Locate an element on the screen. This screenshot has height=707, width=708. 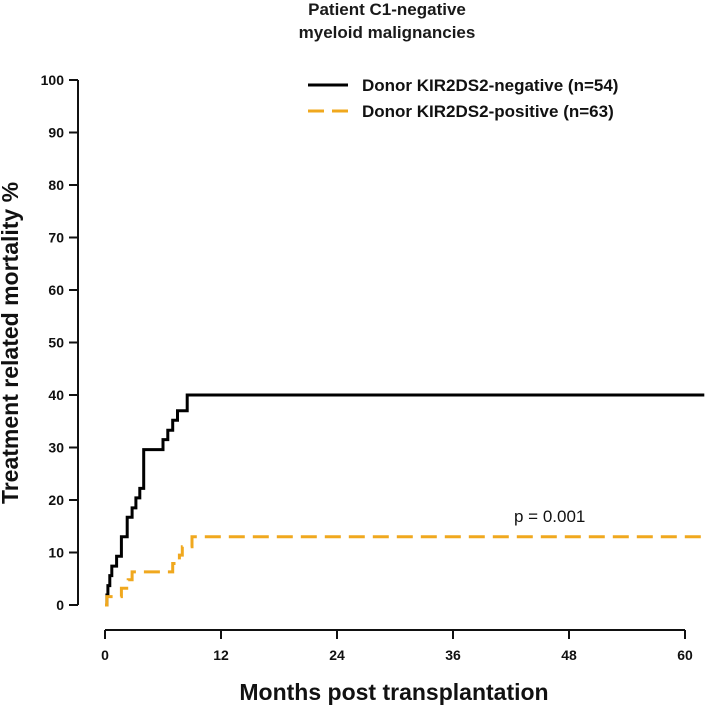
y-tick-label: 90 is located at coordinates (56, 133).